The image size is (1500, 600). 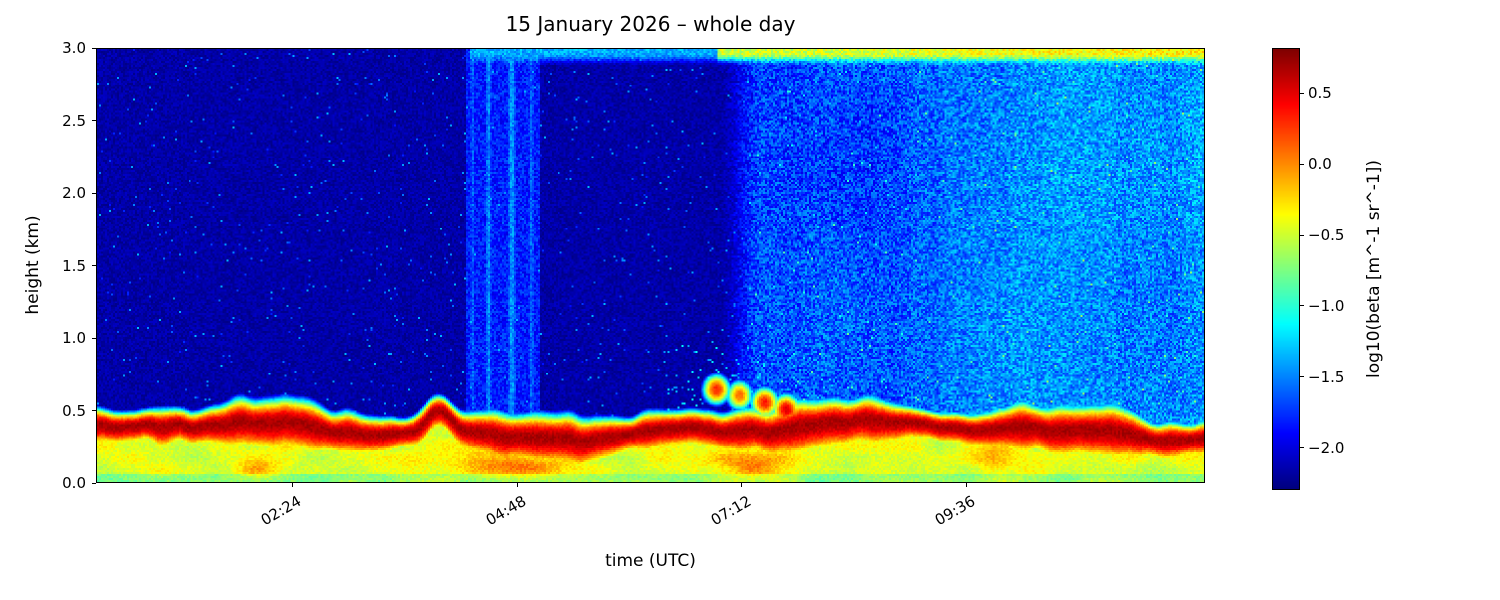 I want to click on colorbar-tick-label: 0.5, so click(x=1320, y=93).